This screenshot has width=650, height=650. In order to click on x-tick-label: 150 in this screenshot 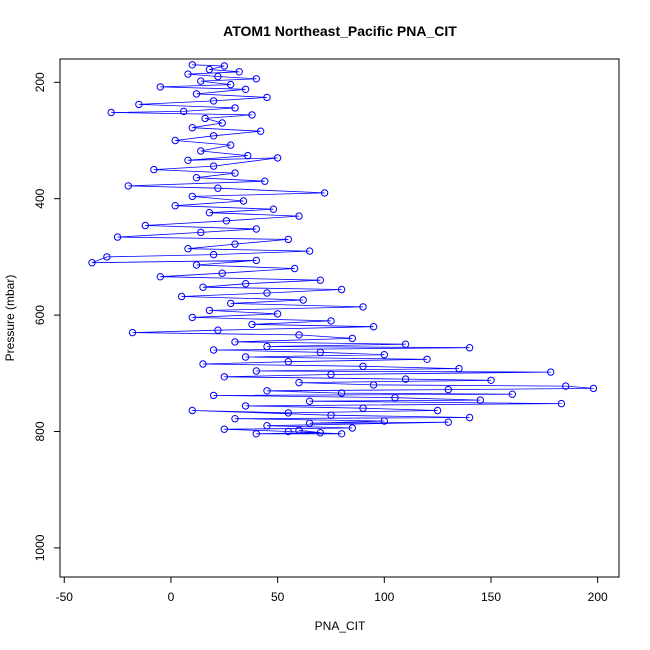, I will do `click(491, 597)`.